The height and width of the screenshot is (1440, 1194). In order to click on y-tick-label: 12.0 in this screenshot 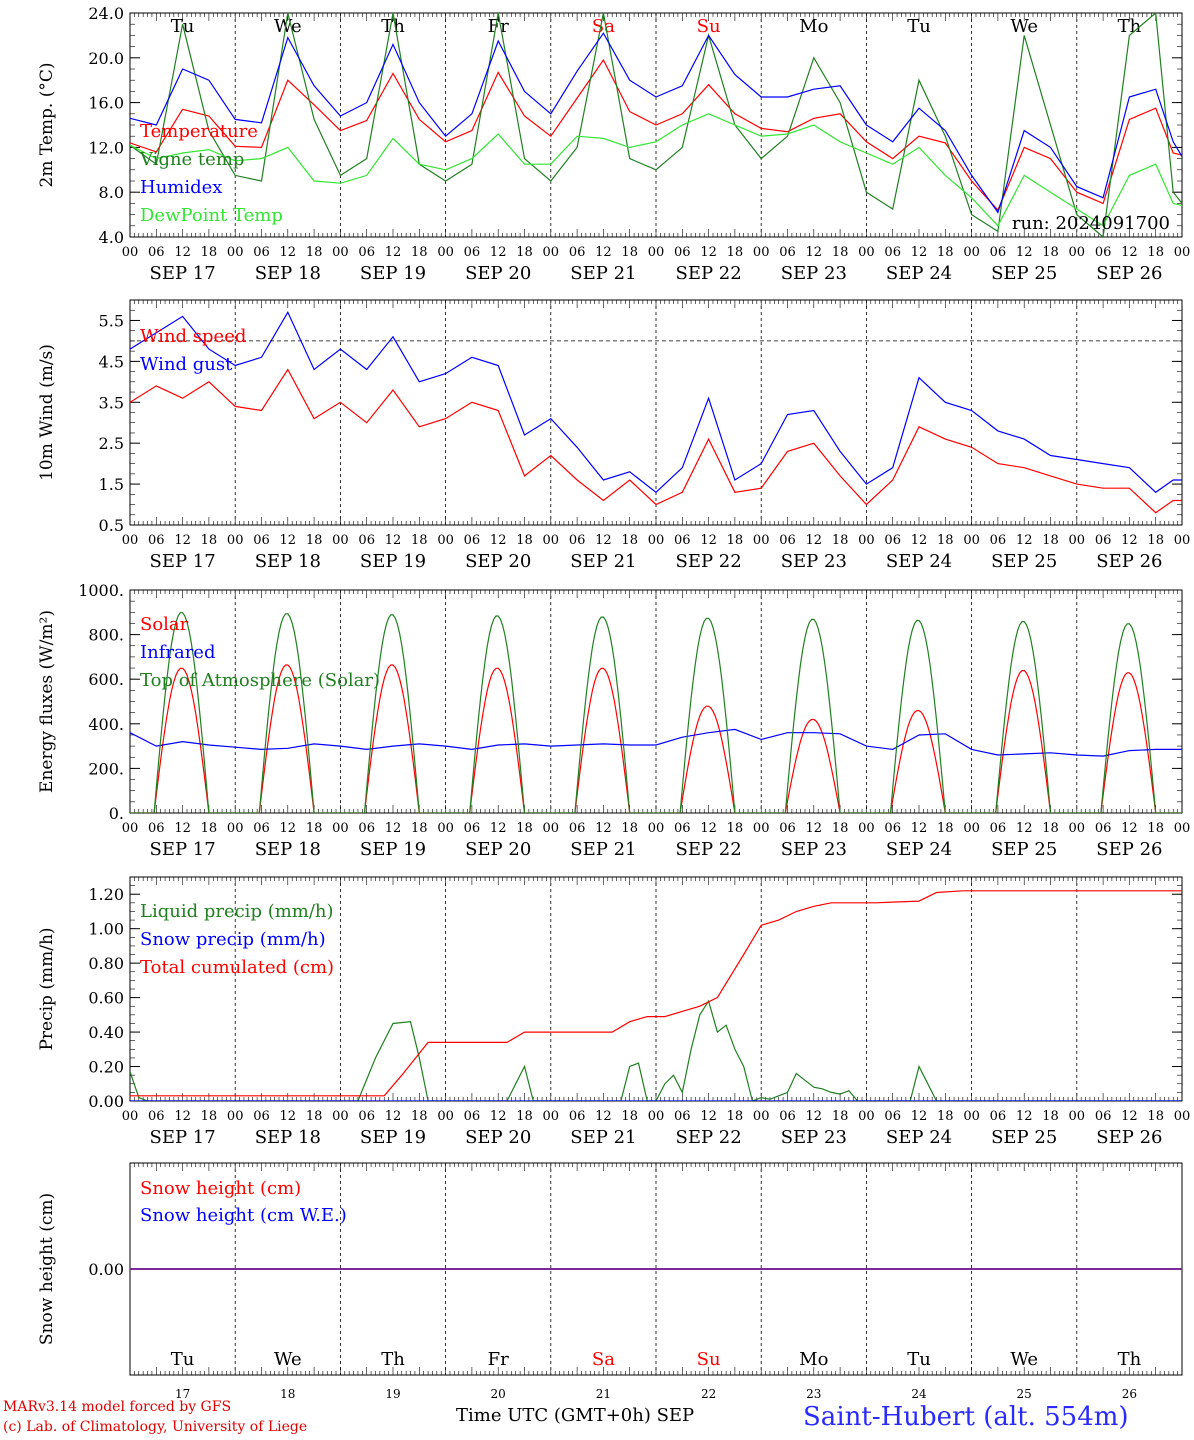, I will do `click(106, 147)`.